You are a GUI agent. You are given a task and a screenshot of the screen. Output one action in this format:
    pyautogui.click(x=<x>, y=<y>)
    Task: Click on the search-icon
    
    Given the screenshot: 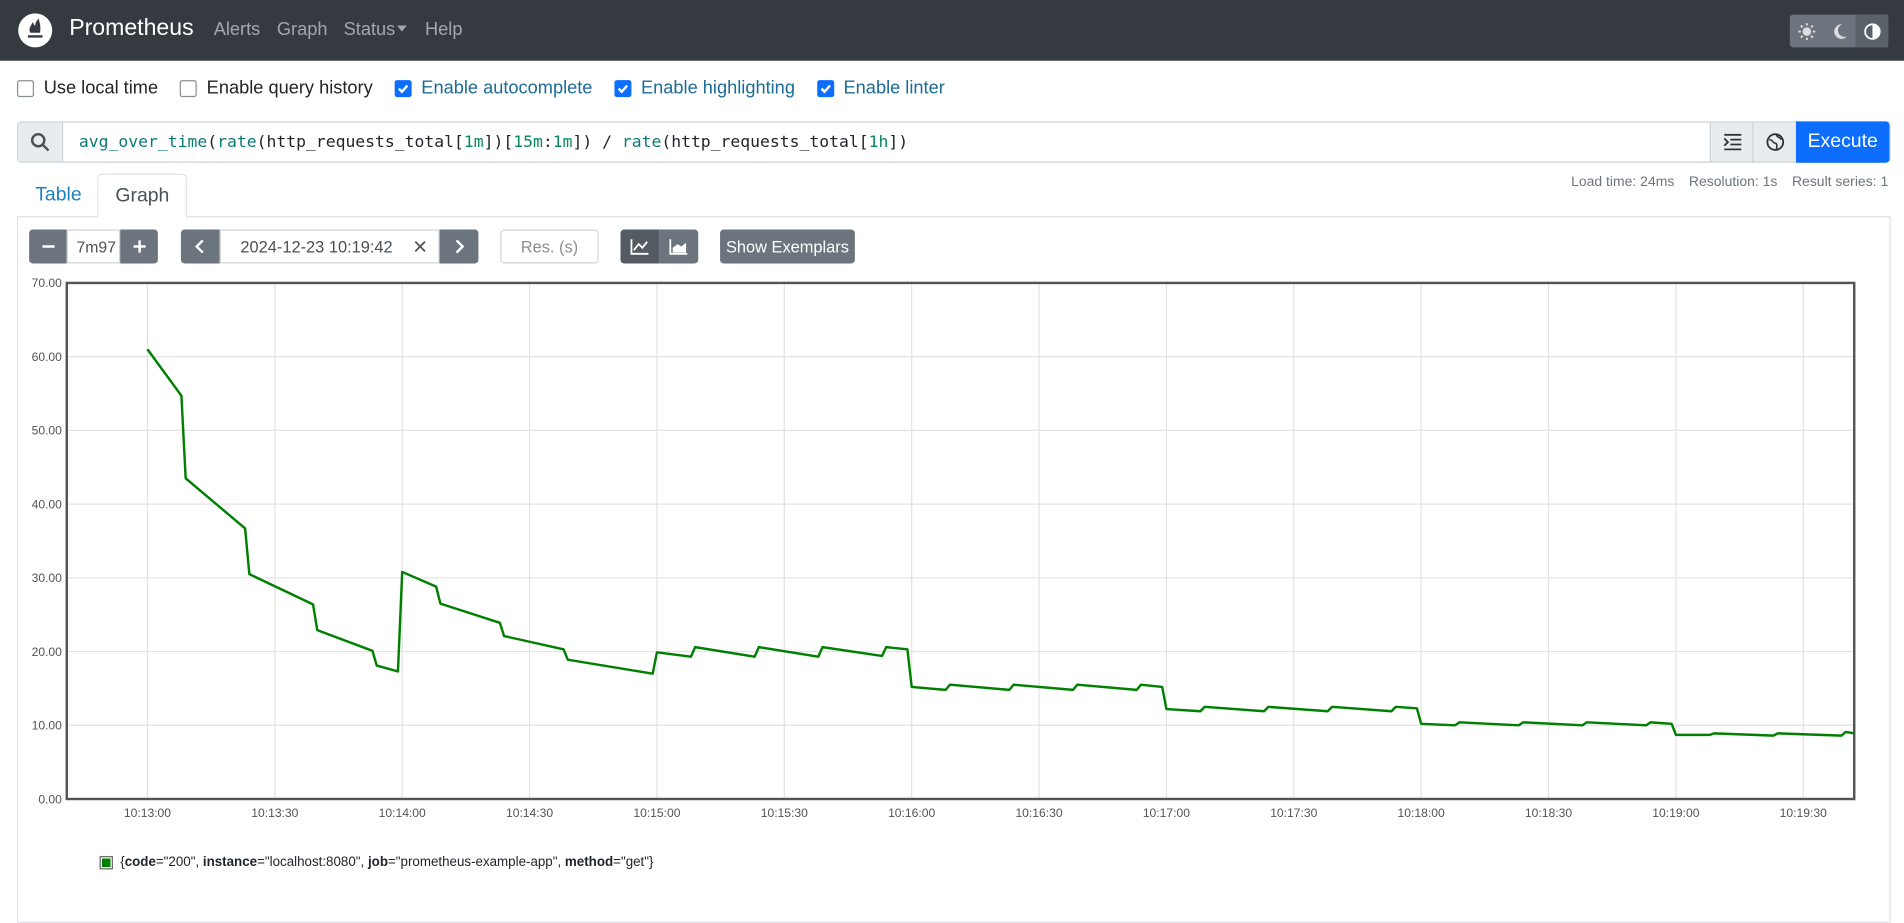 What is the action you would take?
    pyautogui.click(x=41, y=142)
    